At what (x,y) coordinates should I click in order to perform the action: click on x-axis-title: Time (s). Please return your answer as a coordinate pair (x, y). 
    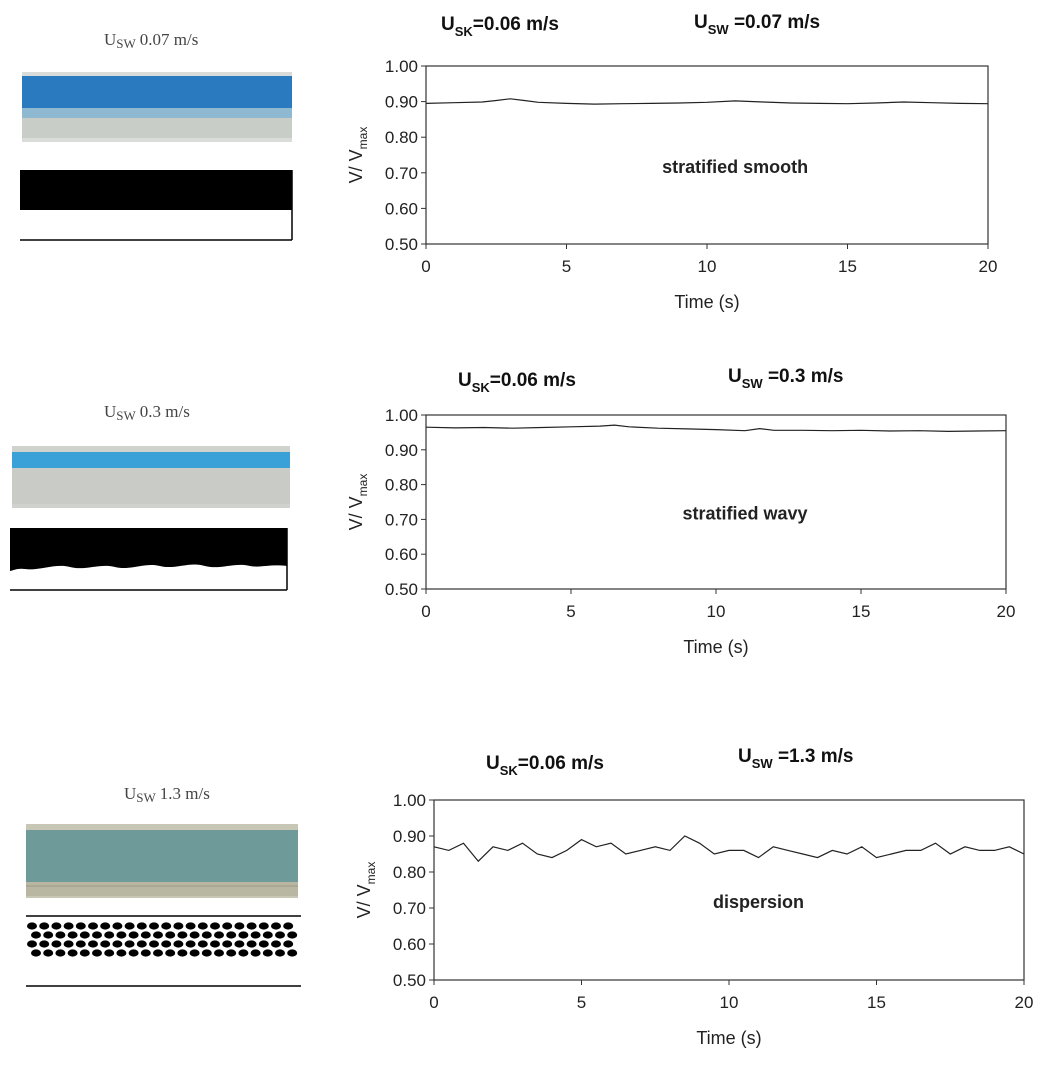
    Looking at the image, I should click on (728, 1038).